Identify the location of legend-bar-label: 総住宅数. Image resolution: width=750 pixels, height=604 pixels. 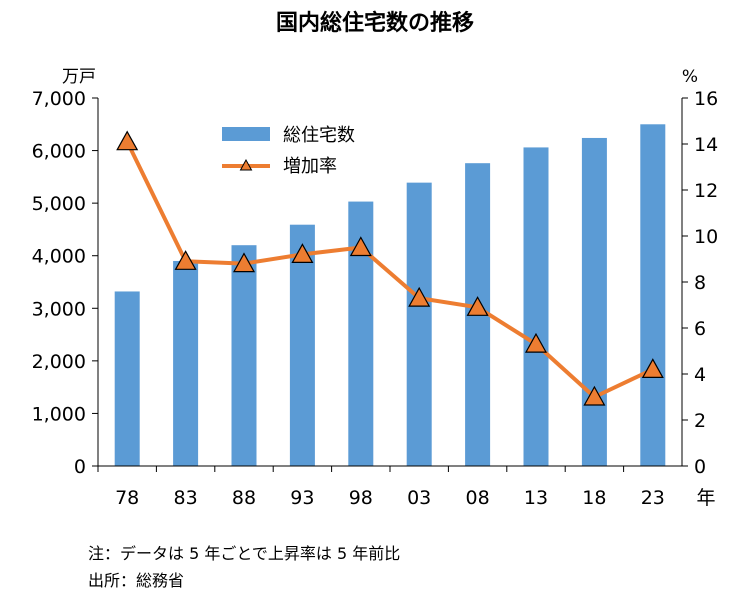
(319, 135).